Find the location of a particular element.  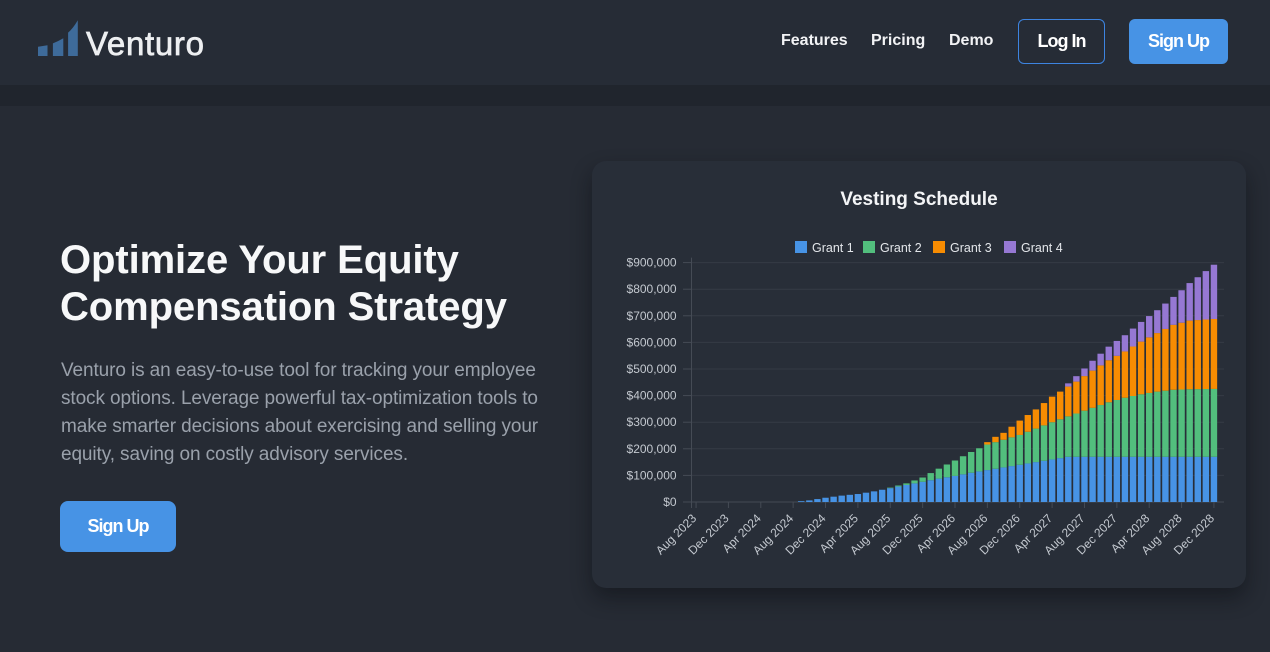

svg-text: $100,000 is located at coordinates (652, 475).